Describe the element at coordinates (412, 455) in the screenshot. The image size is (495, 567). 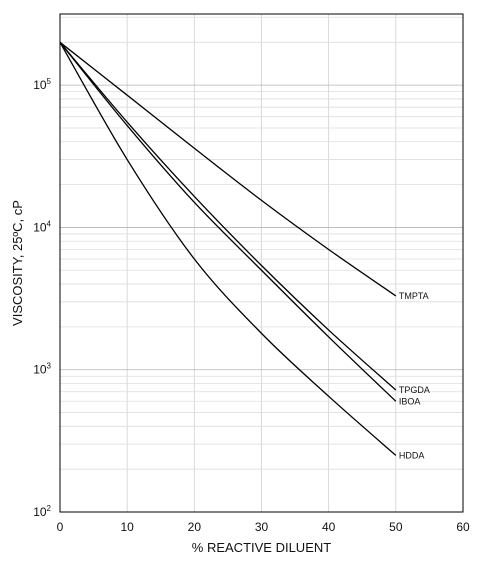
I see `series-label-hdda: HDDA` at that location.